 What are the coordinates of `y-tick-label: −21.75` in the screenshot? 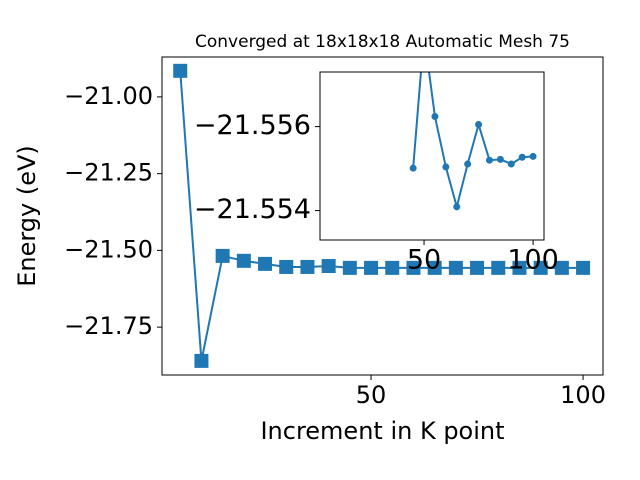 It's located at (108, 326).